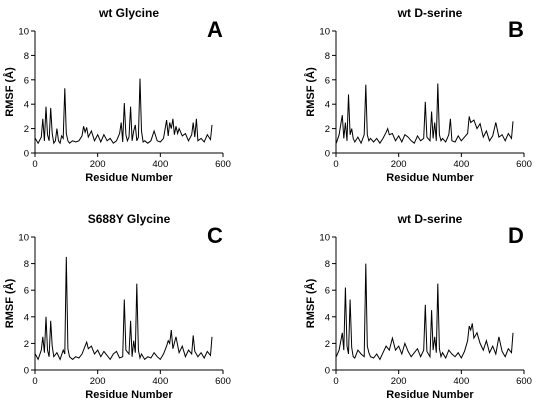 The width and height of the screenshot is (550, 403). I want to click on panel-letter: C, so click(215, 235).